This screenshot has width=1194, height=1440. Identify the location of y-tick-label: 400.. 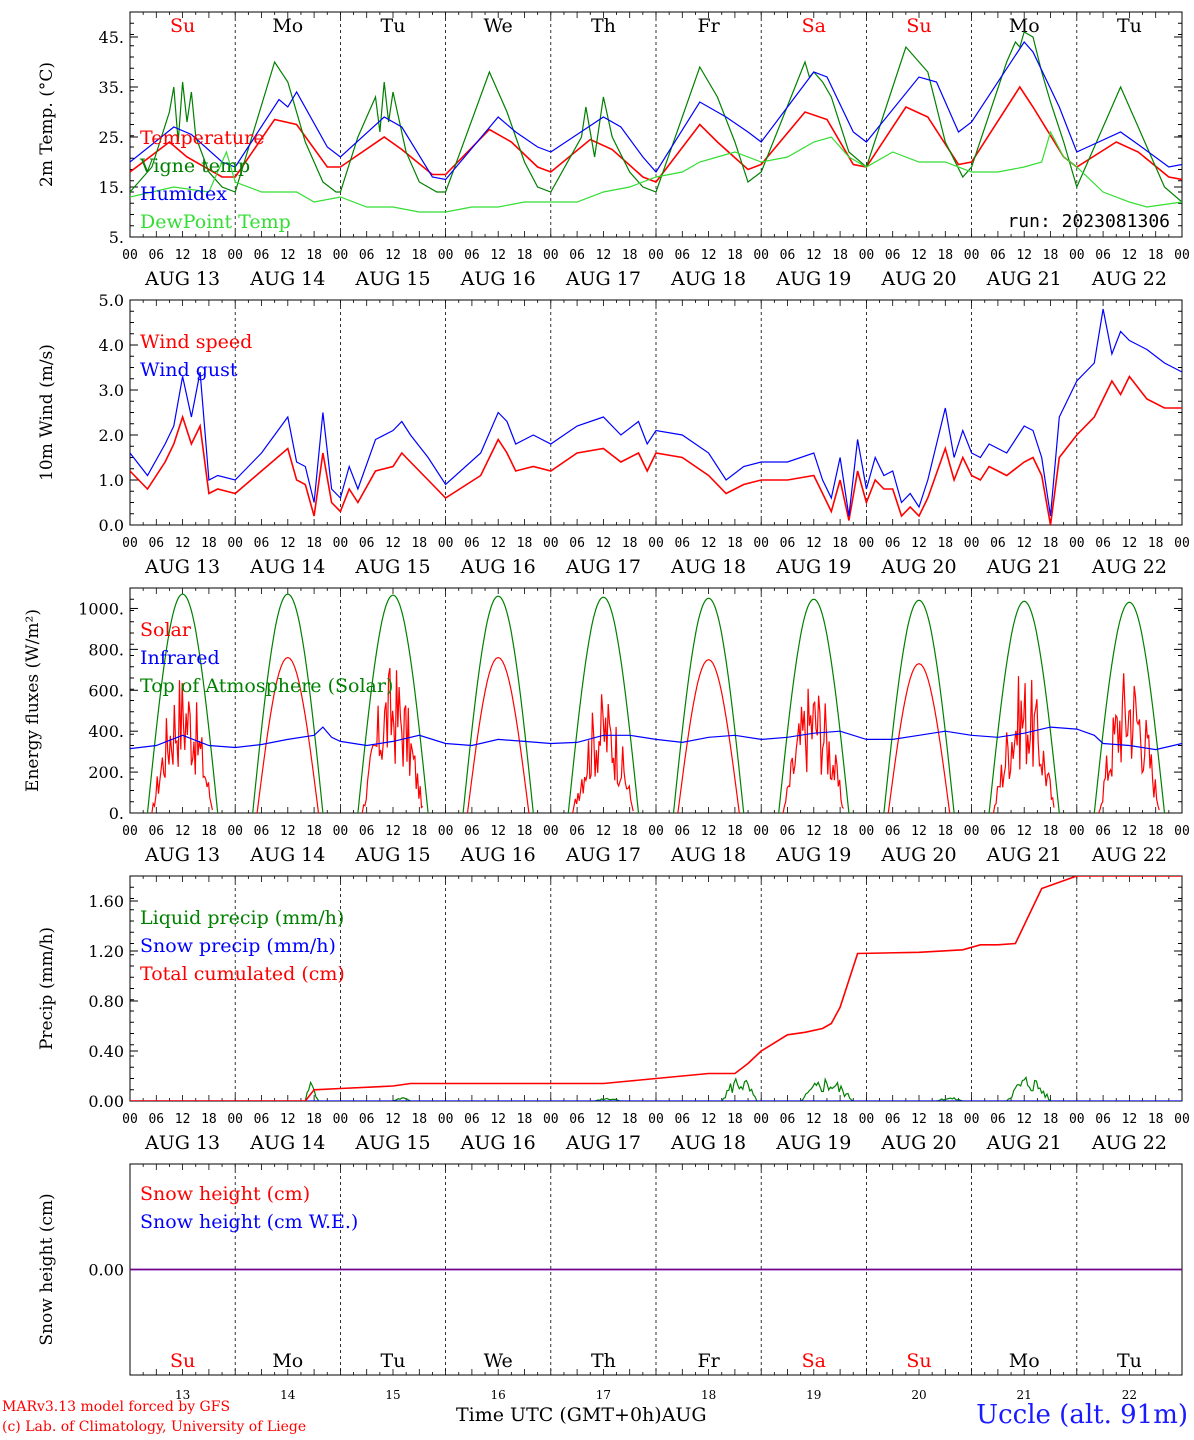
(106, 731).